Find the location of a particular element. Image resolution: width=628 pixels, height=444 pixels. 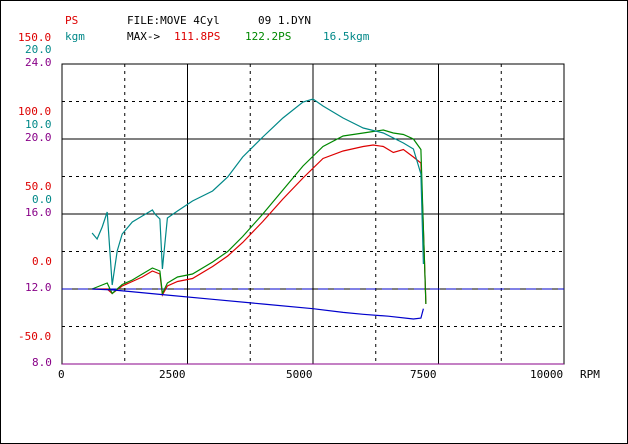

power-axis-label-0: 150.0 is located at coordinates (35, 37).